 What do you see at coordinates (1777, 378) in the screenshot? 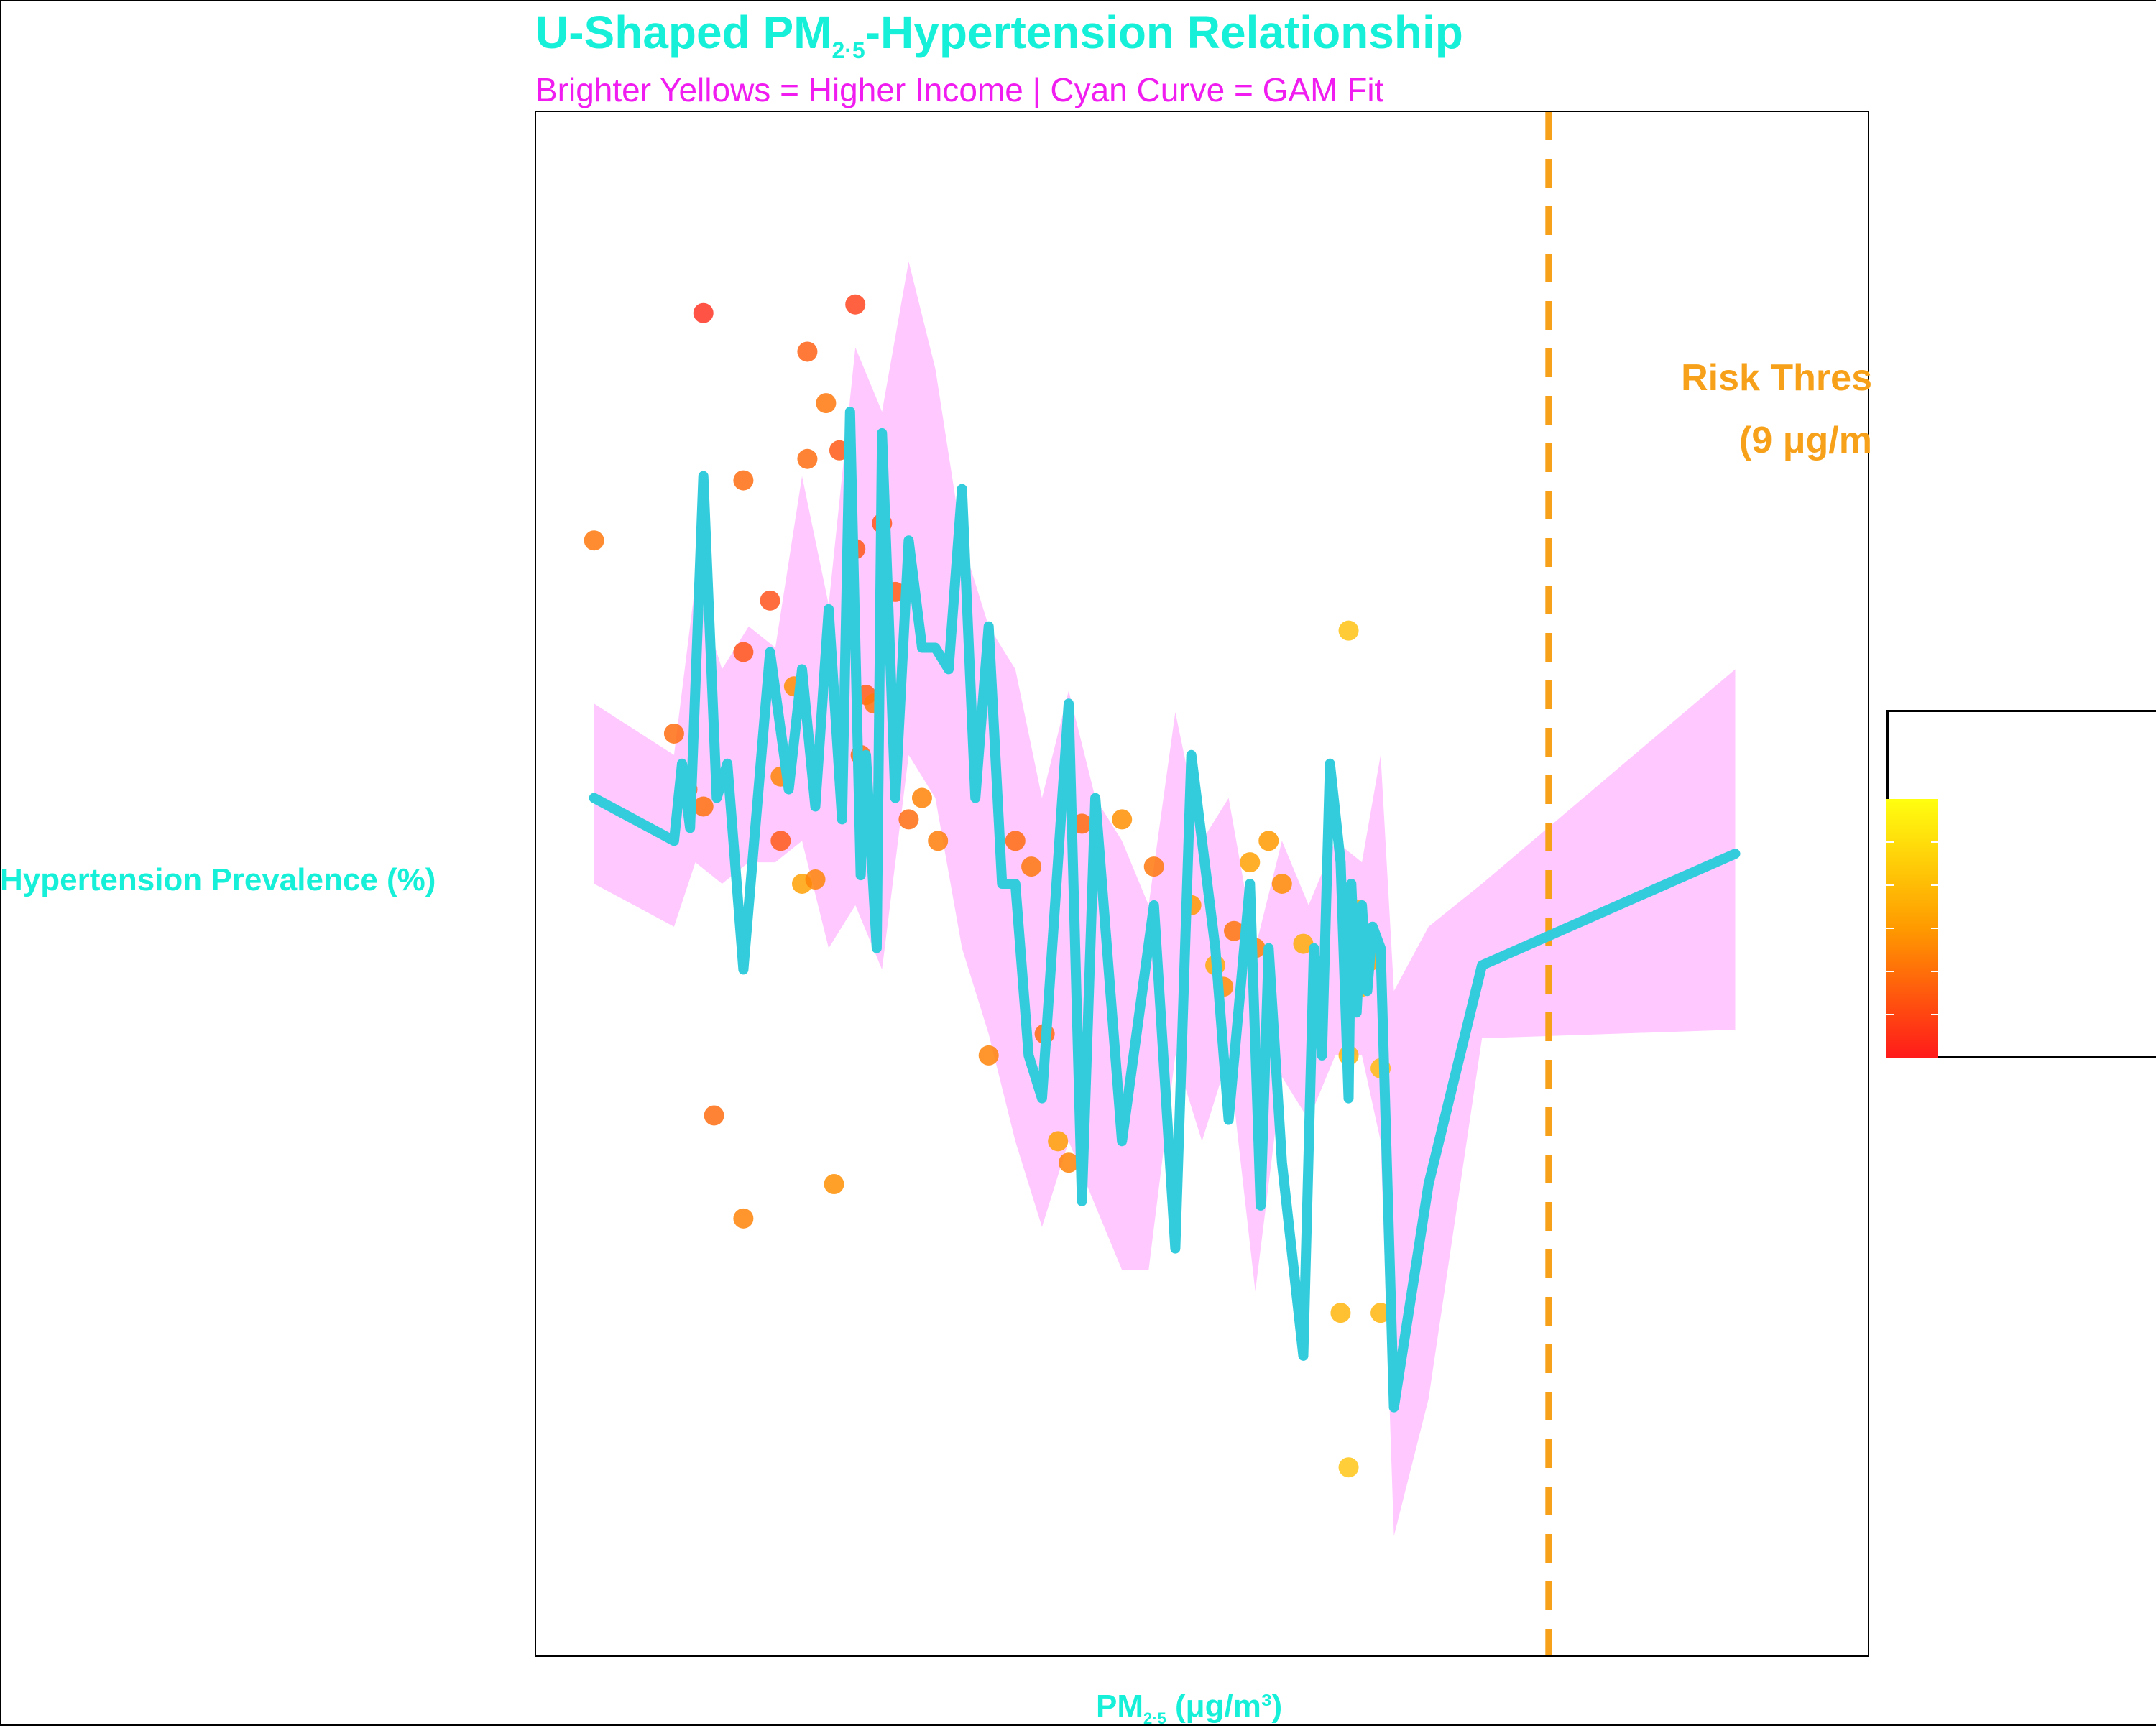
I see `threshold-label-line1: Risk Thres` at bounding box center [1777, 378].